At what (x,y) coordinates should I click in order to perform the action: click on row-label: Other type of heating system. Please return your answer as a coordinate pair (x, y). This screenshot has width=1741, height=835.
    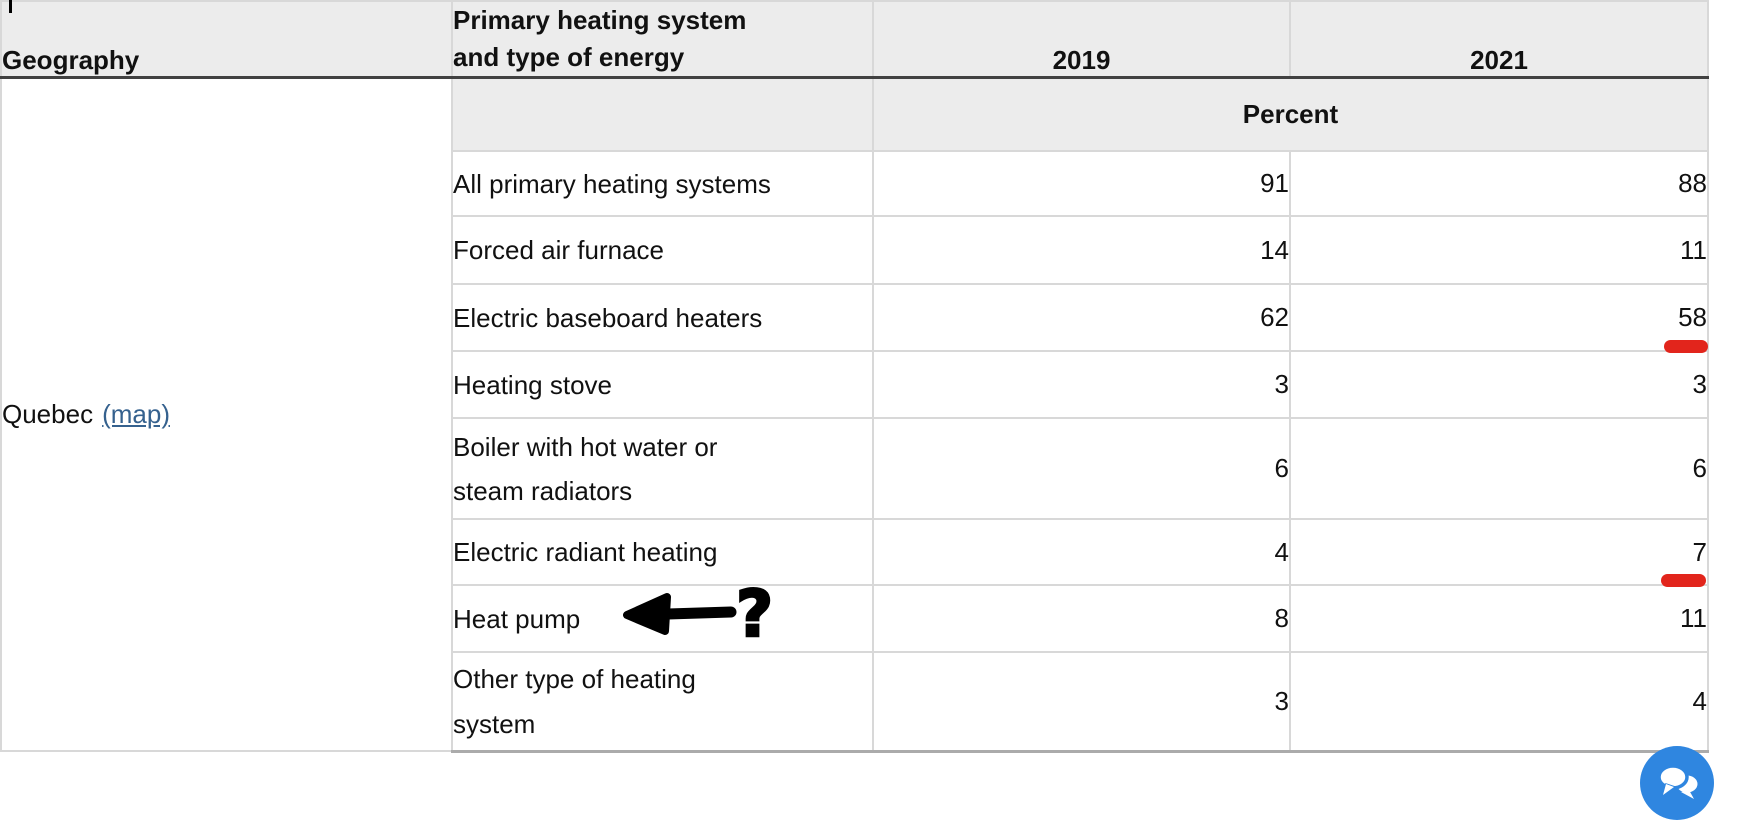
    Looking at the image, I should click on (662, 702).